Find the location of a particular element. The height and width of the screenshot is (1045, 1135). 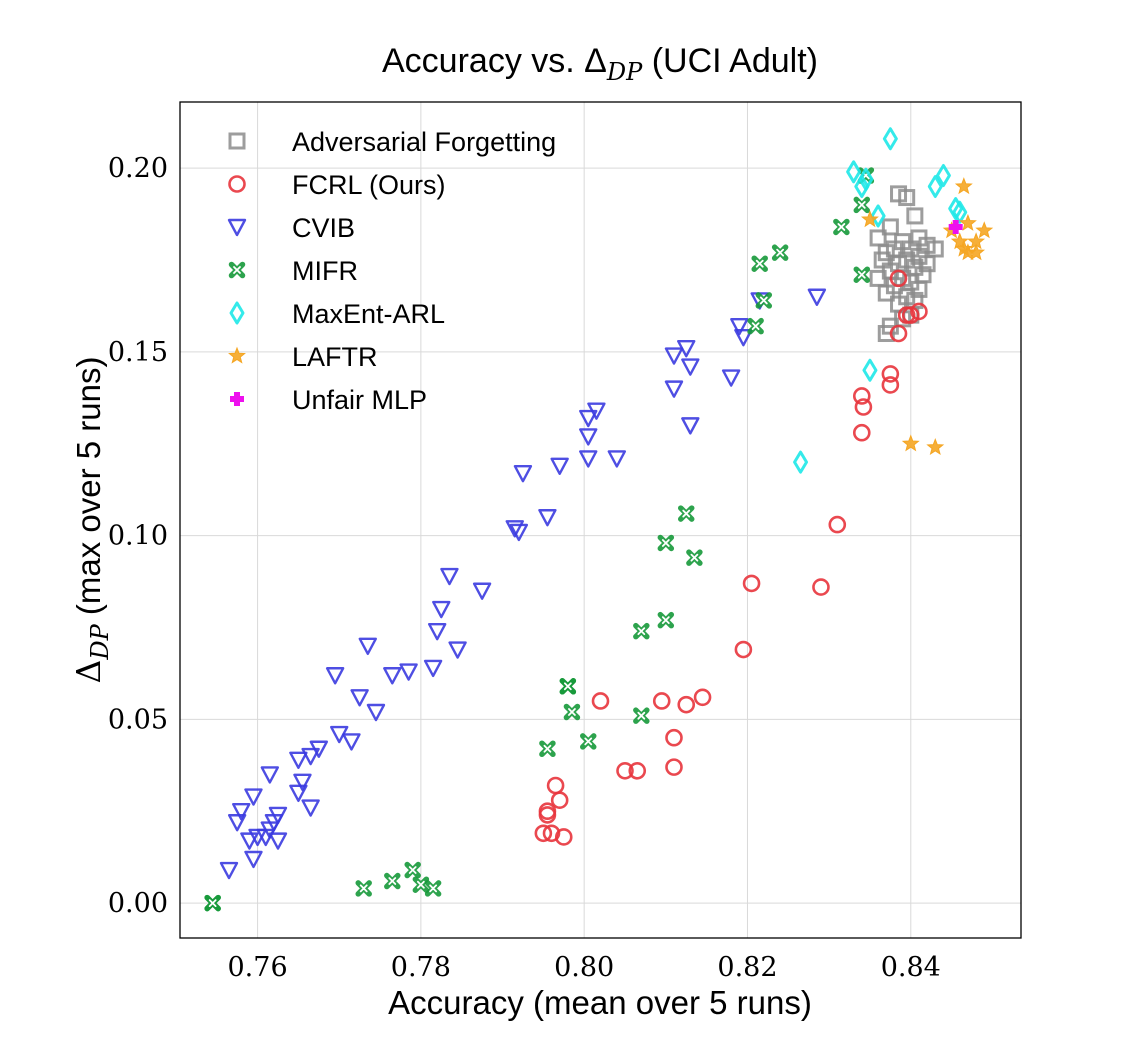

legend-label: Unfair MLP is located at coordinates (359, 400).